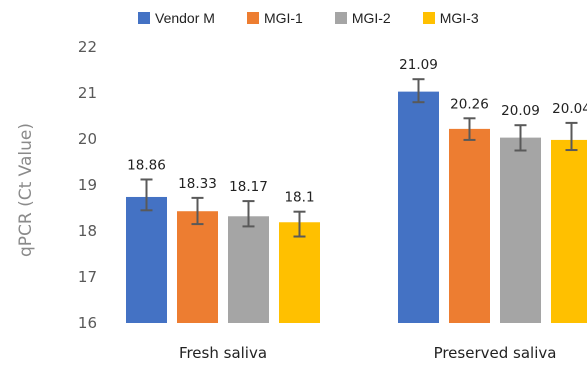  Describe the element at coordinates (87, 93) in the screenshot. I see `y-tick-label: 21` at that location.